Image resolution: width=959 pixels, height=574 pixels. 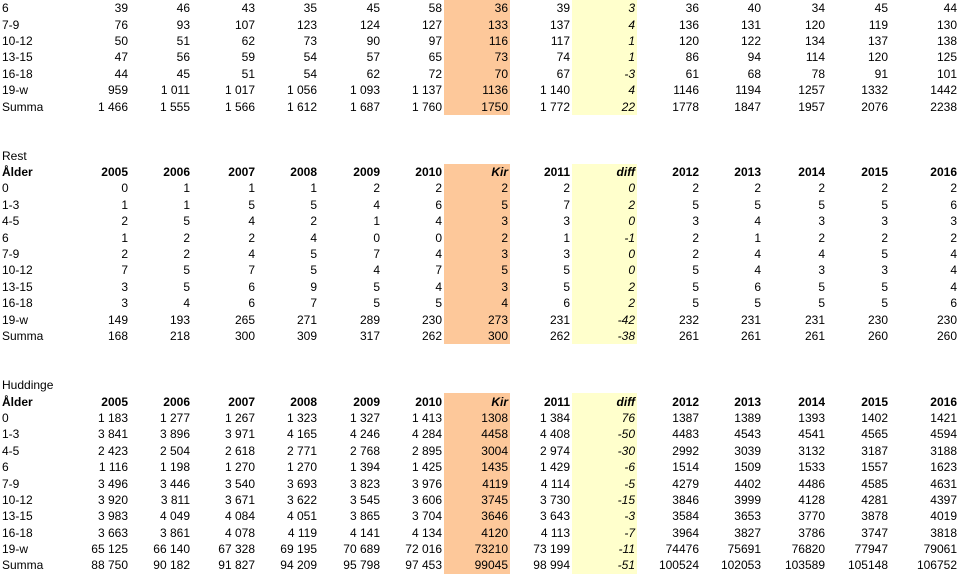 What do you see at coordinates (551, 565) in the screenshot?
I see `value-cell: 98 994` at bounding box center [551, 565].